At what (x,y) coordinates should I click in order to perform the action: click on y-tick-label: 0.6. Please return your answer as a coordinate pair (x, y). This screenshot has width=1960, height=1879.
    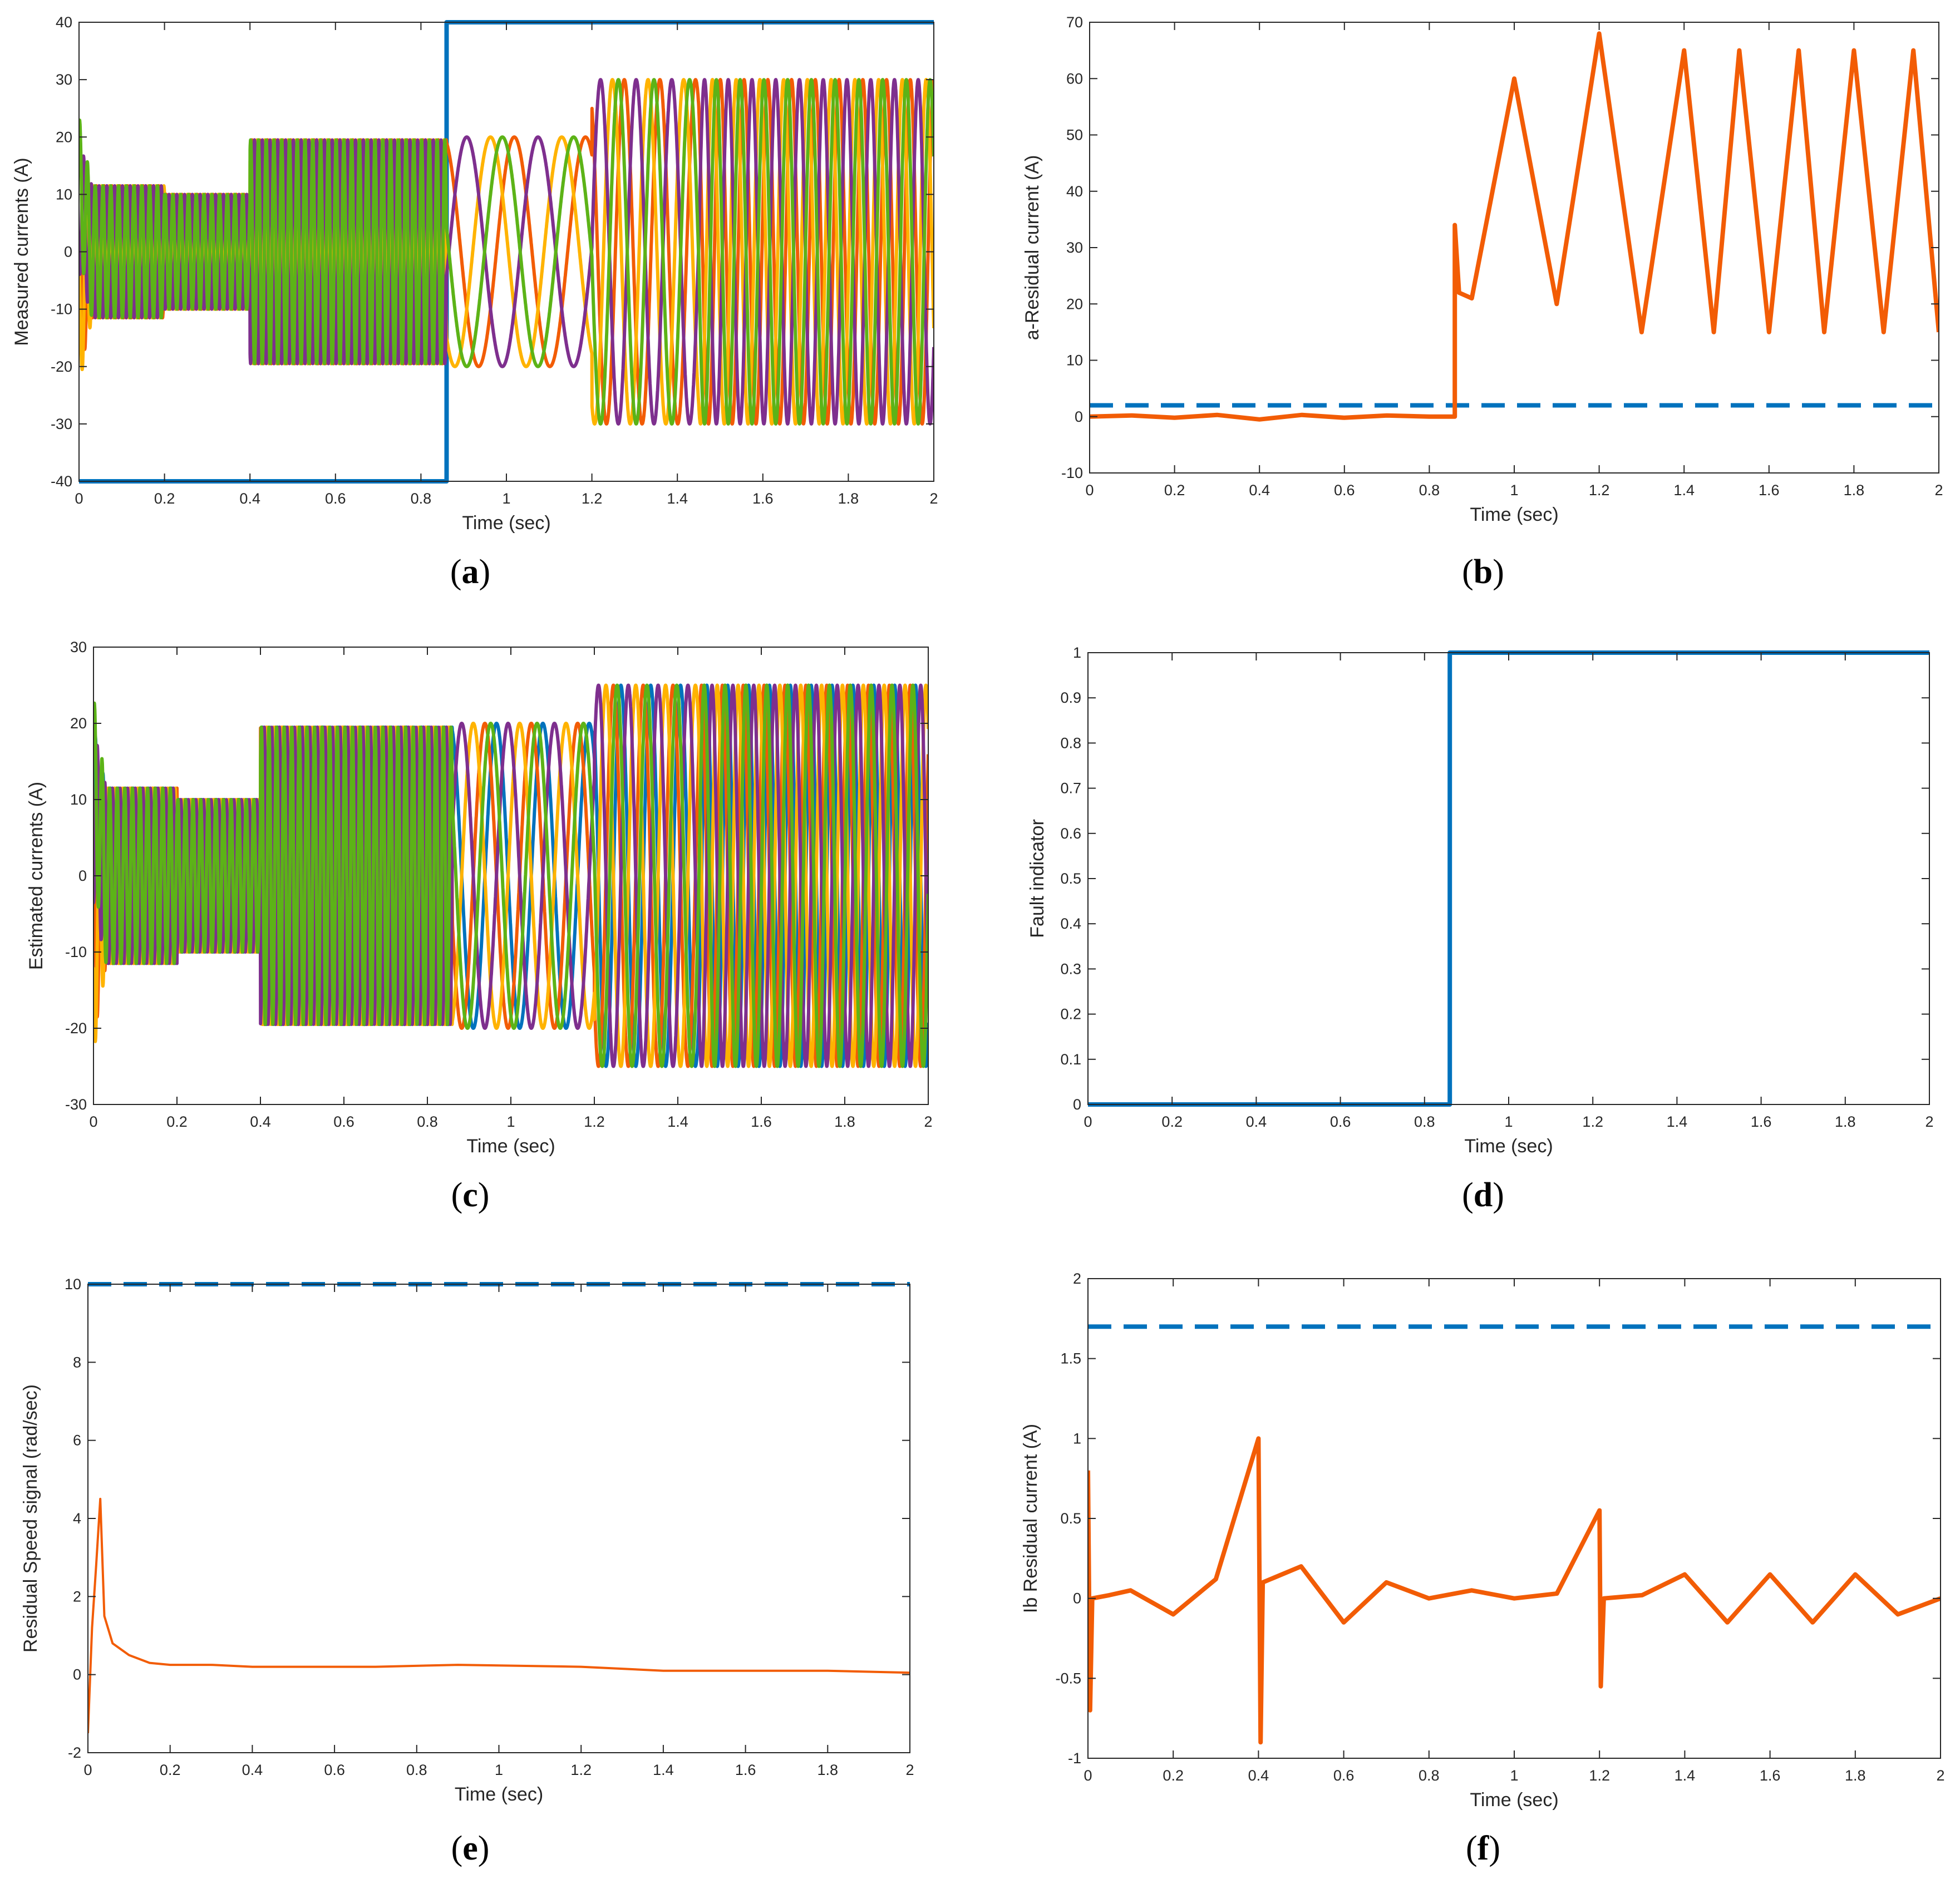
    Looking at the image, I should click on (1070, 833).